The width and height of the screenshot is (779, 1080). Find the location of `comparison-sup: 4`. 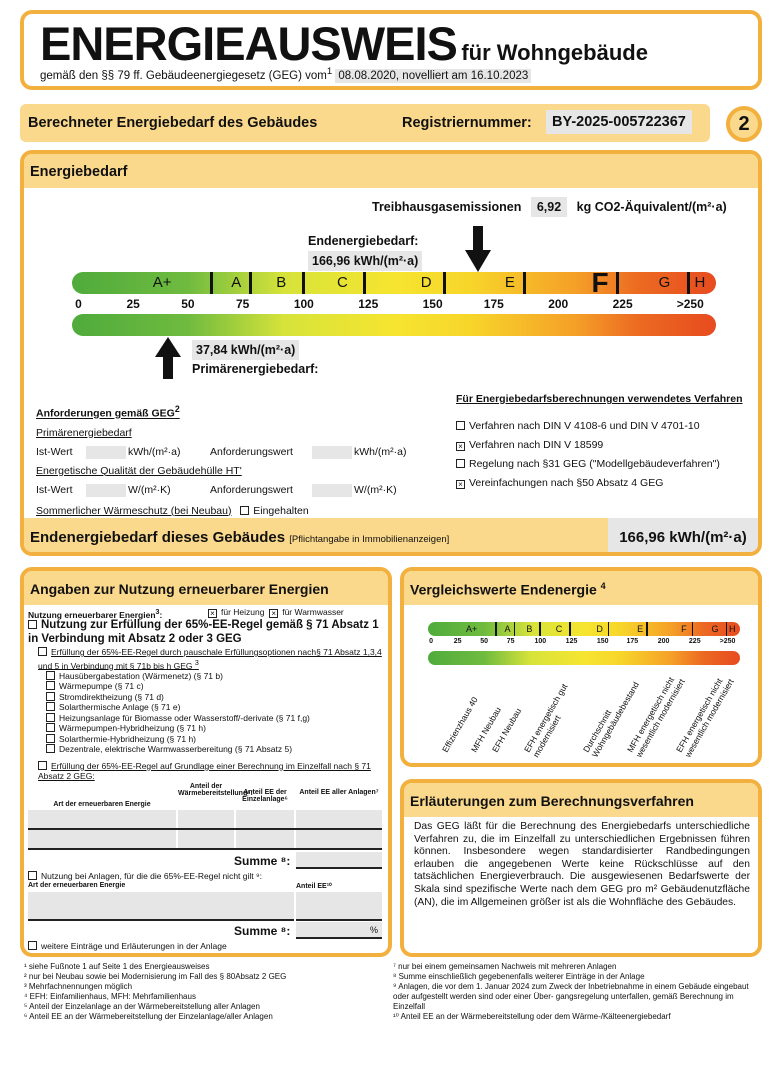

comparison-sup: 4 is located at coordinates (603, 586).